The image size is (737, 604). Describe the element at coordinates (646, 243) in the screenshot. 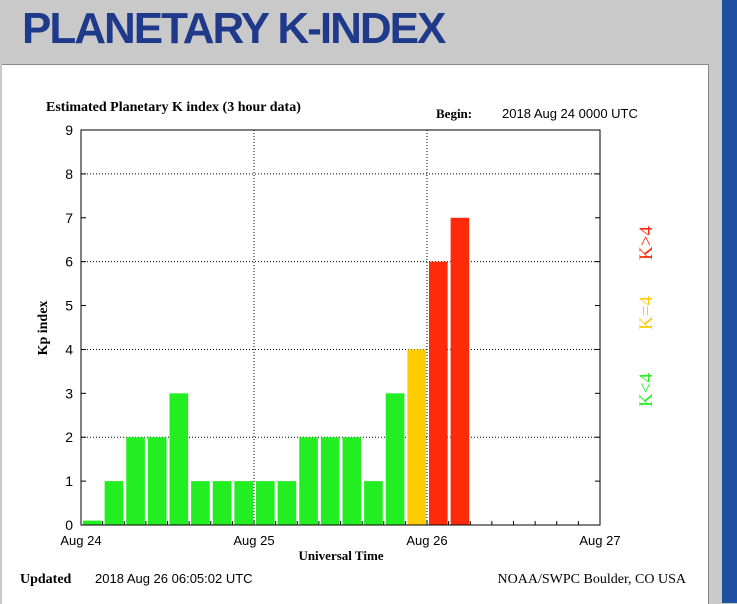

I see `legend-k-gt-4: K>4` at that location.